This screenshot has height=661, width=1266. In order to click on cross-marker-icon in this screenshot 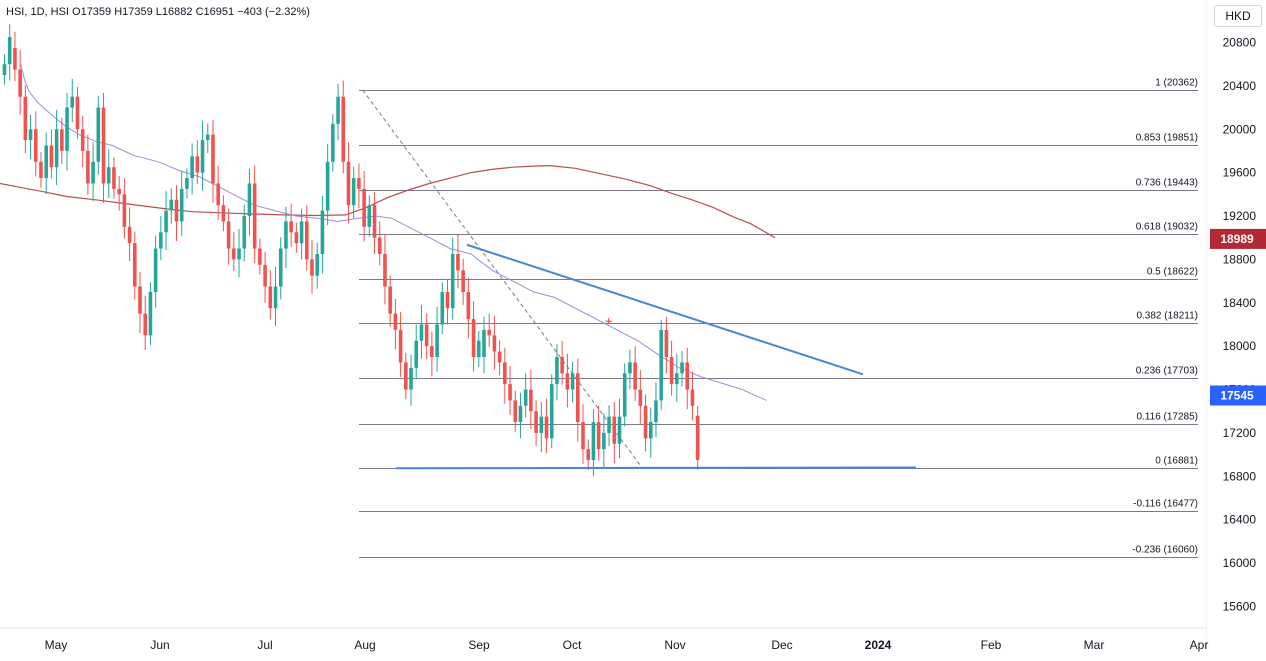, I will do `click(608, 321)`.